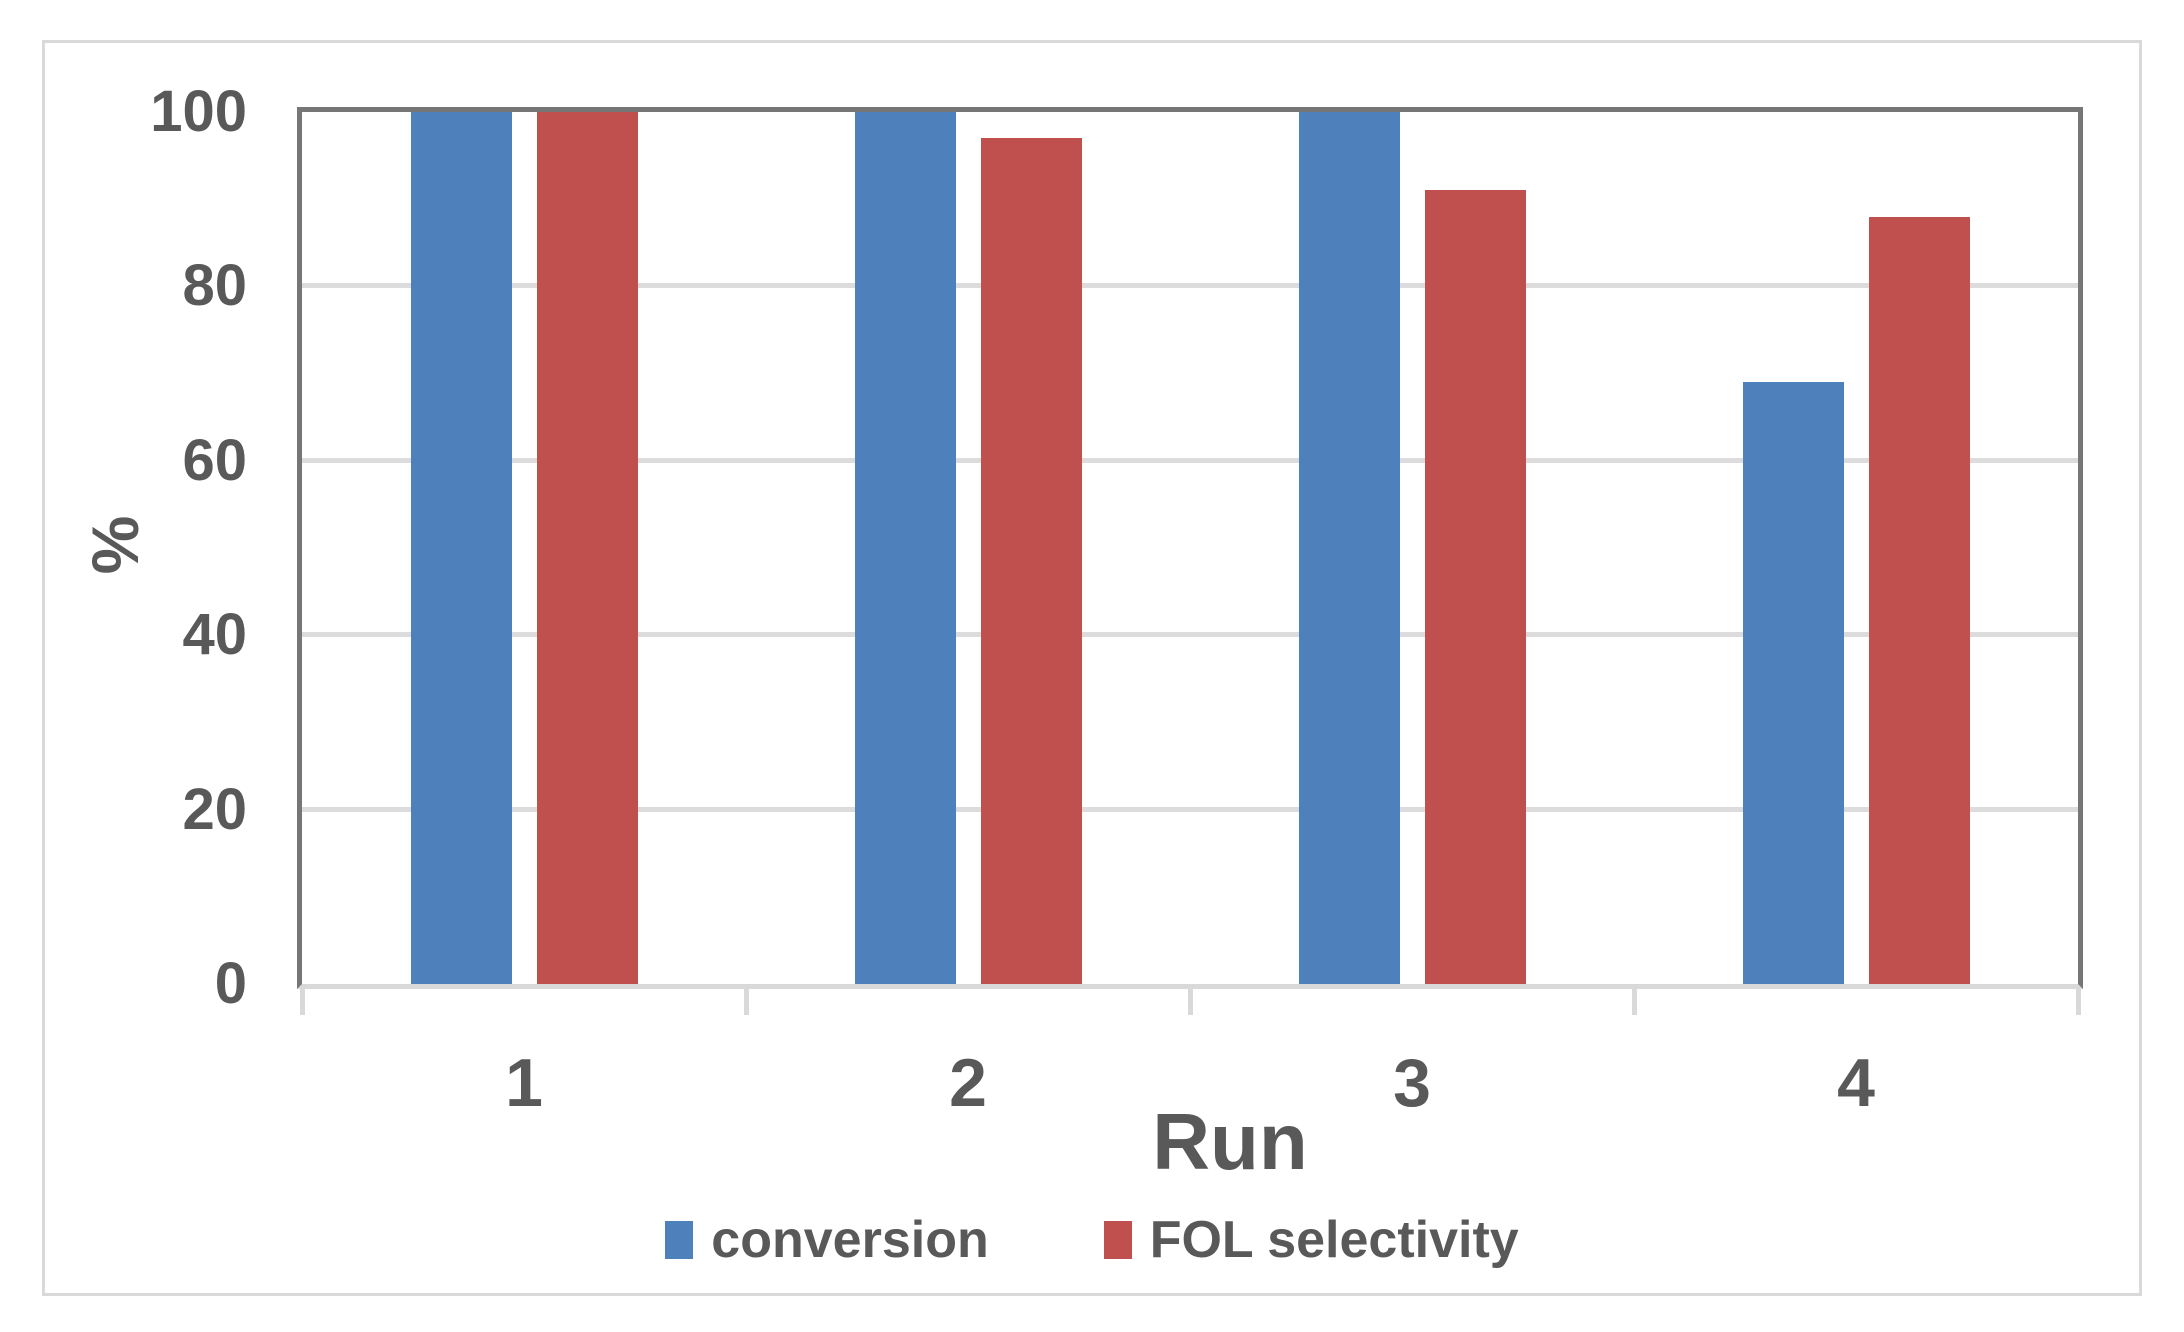 The width and height of the screenshot is (2184, 1332). I want to click on y-tick-label-80: 80, so click(214, 286).